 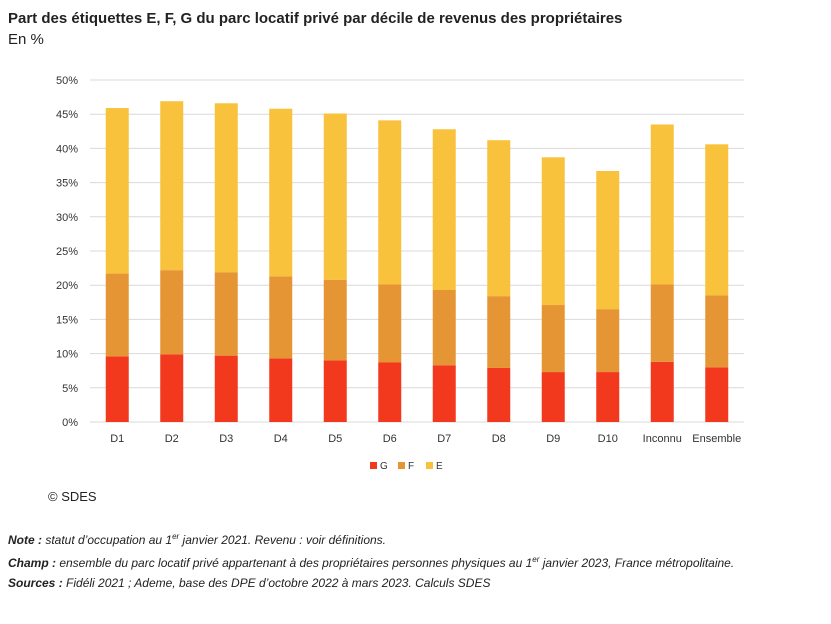 What do you see at coordinates (67, 115) in the screenshot?
I see `y-tick-label: 45%` at bounding box center [67, 115].